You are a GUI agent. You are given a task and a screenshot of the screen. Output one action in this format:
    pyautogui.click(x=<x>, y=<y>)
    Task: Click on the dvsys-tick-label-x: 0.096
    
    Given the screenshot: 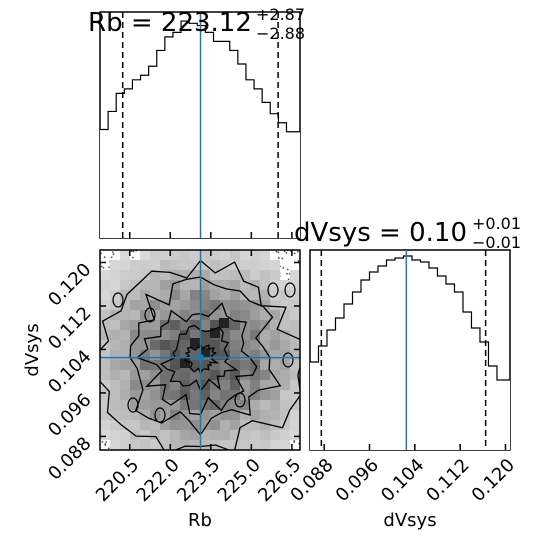 What is the action you would take?
    pyautogui.click(x=357, y=480)
    